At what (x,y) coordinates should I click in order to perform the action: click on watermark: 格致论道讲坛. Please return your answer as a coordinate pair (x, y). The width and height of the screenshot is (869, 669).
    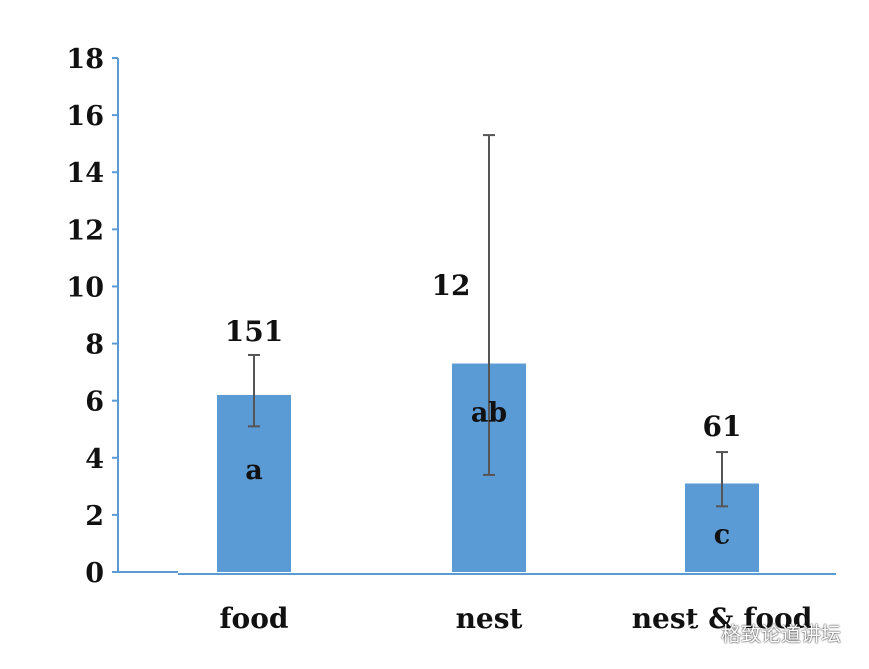
    Looking at the image, I should click on (763, 632).